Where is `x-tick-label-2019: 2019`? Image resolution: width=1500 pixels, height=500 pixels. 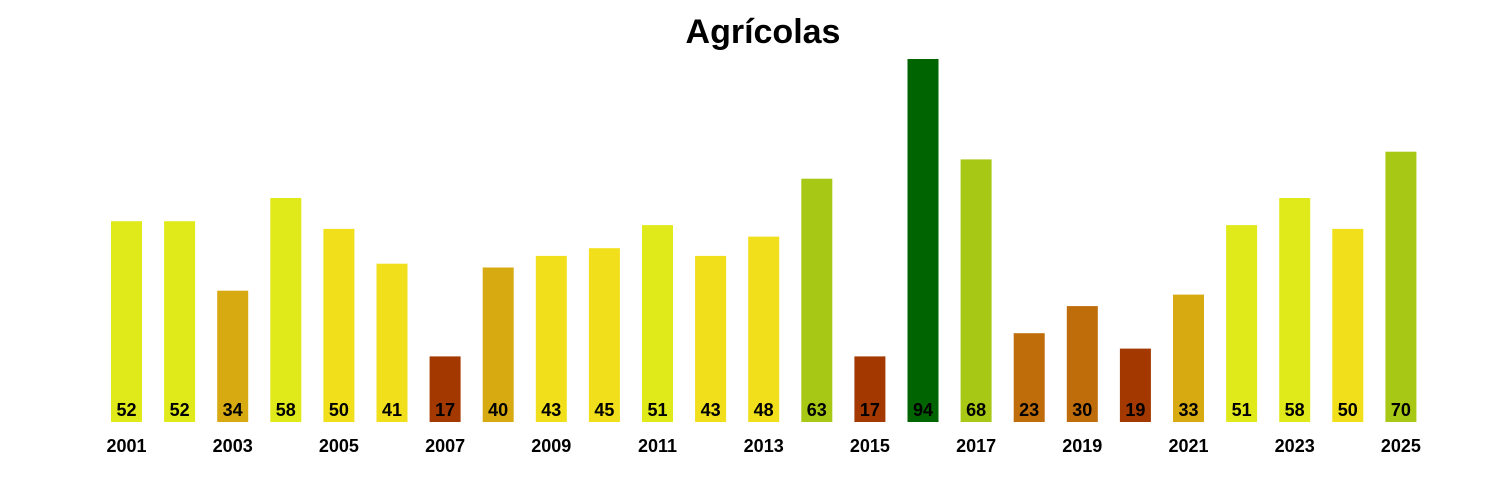
x-tick-label-2019: 2019 is located at coordinates (1082, 446).